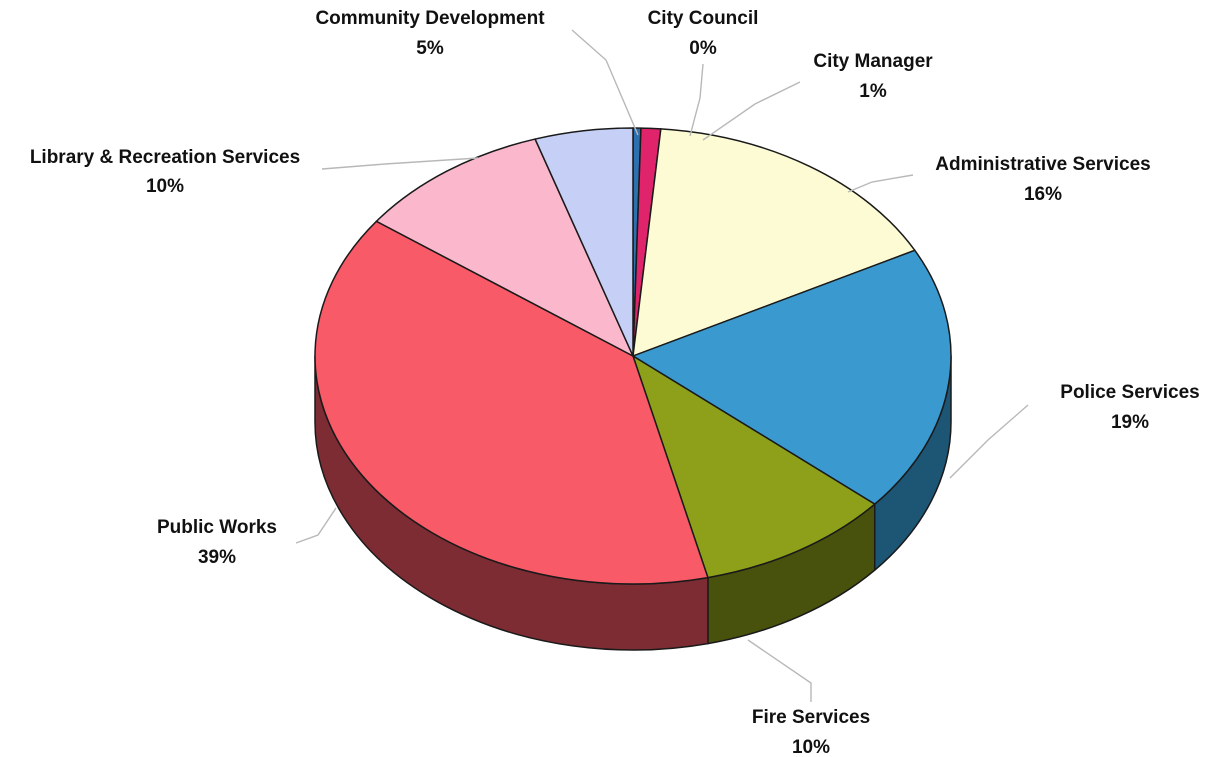  I want to click on leader-line-community-development, so click(605, 82).